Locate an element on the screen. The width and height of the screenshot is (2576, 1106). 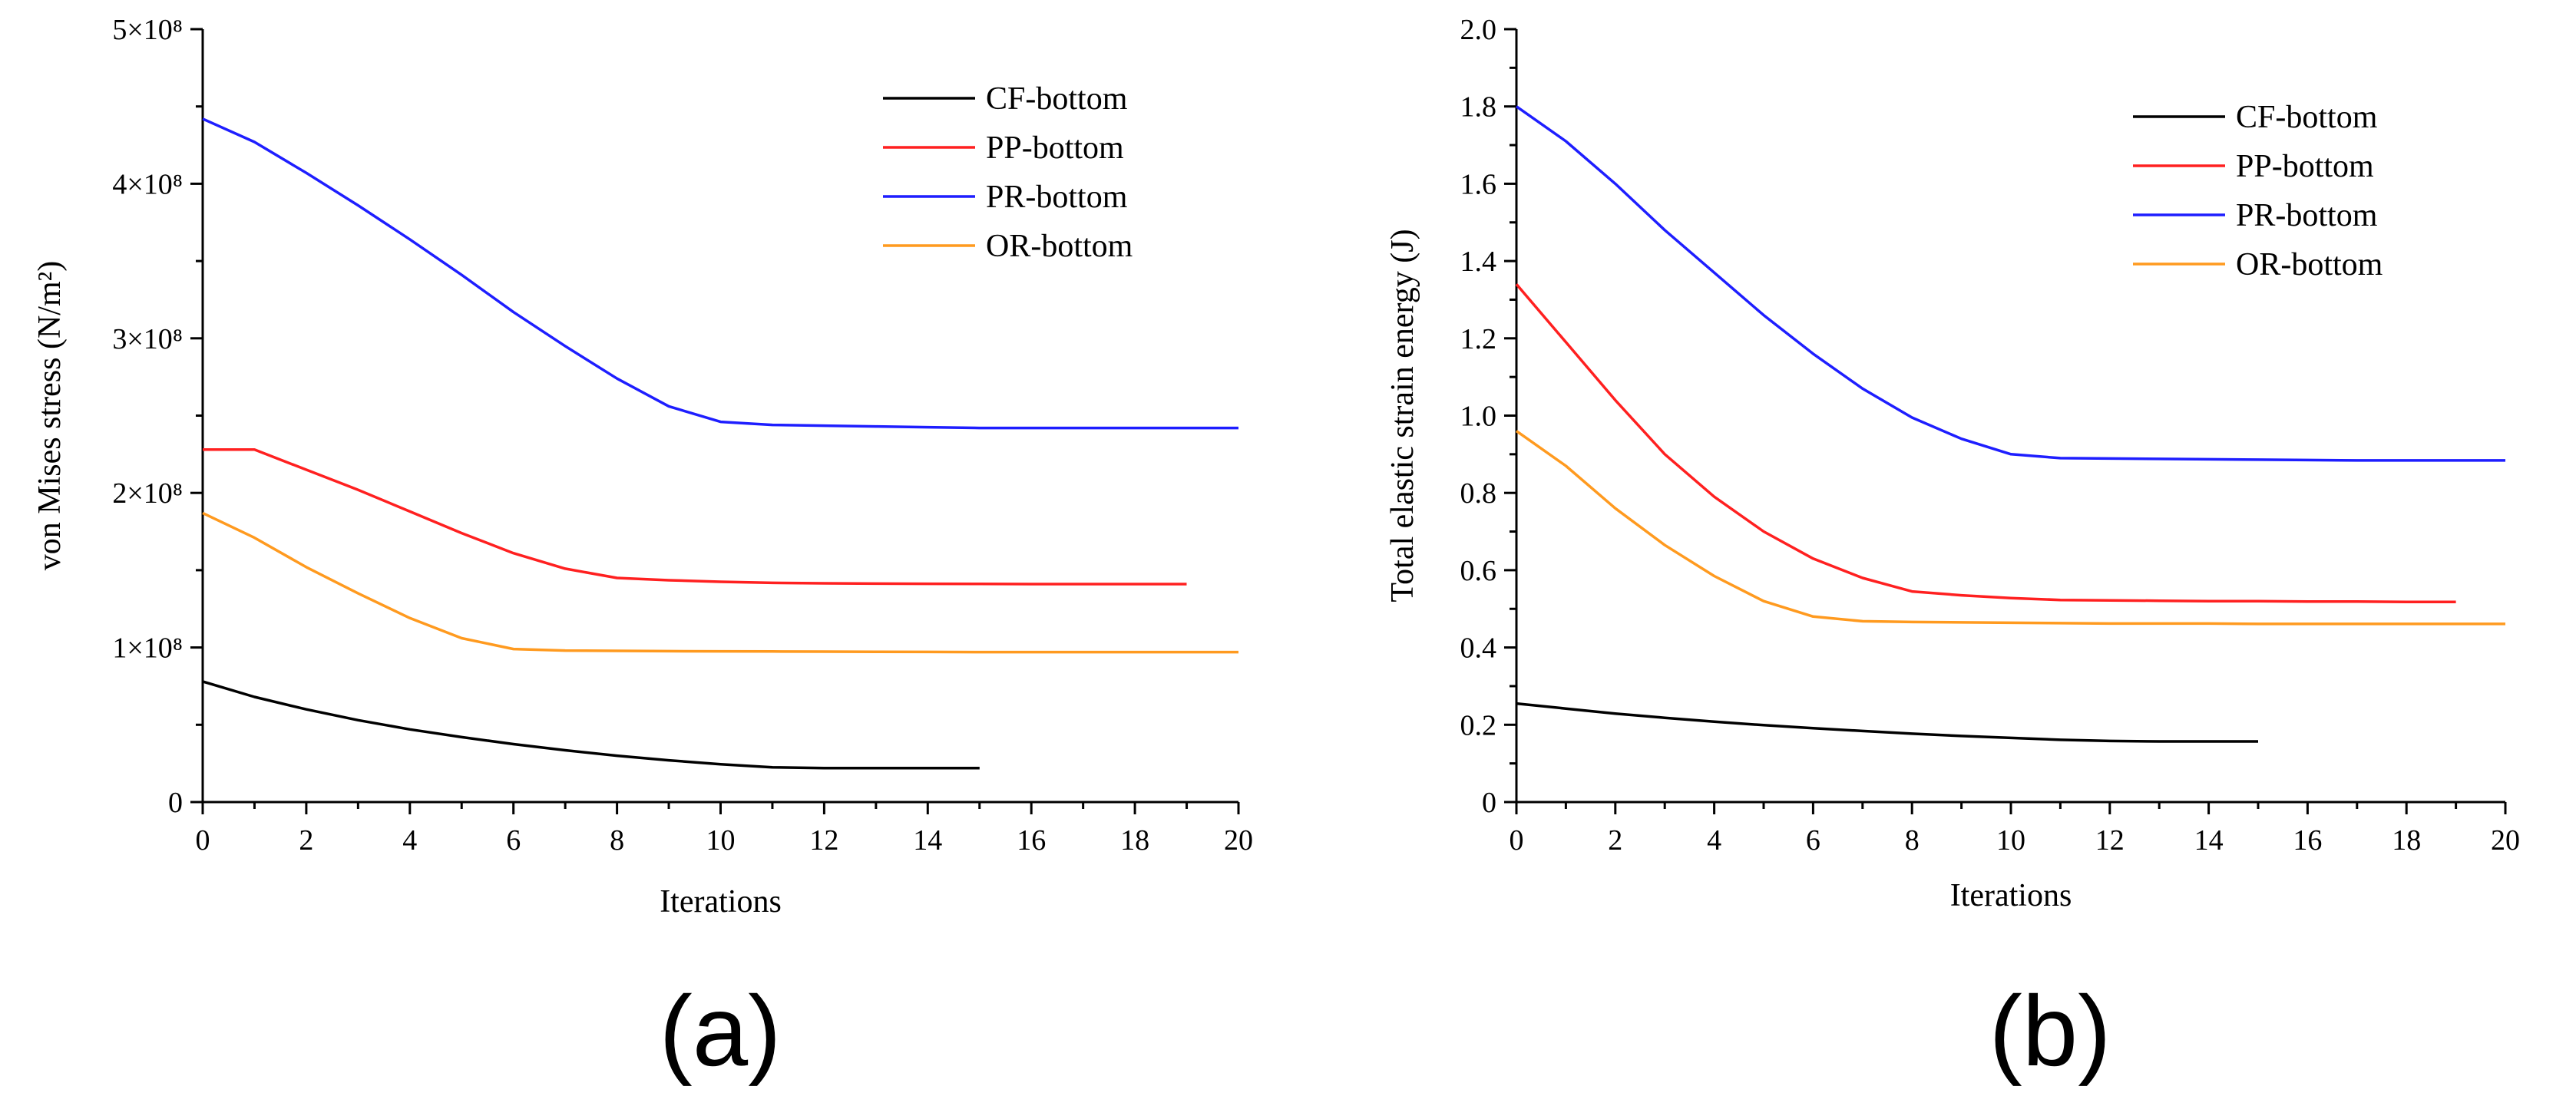
panel-label: (b) is located at coordinates (2050, 1031).